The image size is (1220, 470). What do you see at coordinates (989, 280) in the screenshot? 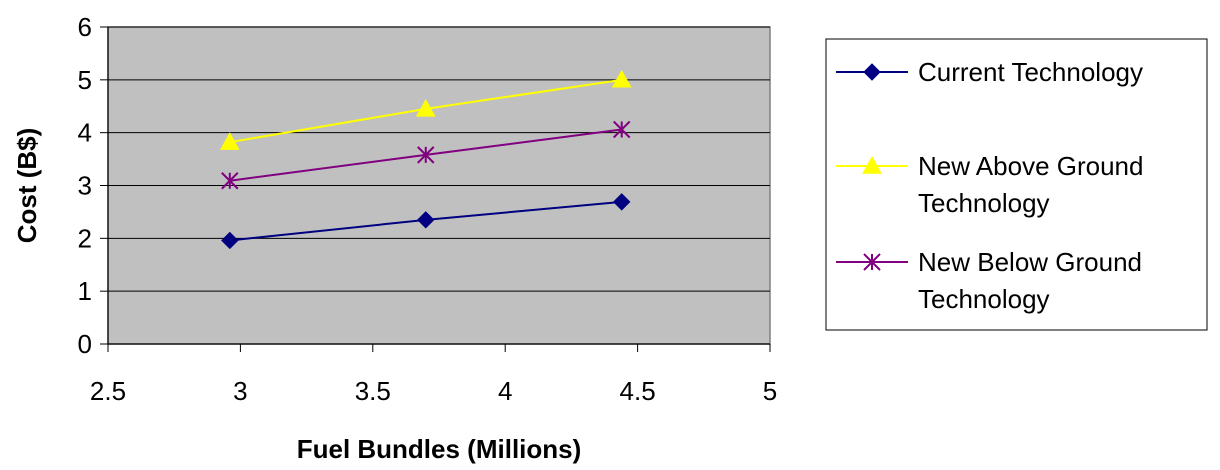
I see `legend-entry-2: New Below Ground Technology` at bounding box center [989, 280].